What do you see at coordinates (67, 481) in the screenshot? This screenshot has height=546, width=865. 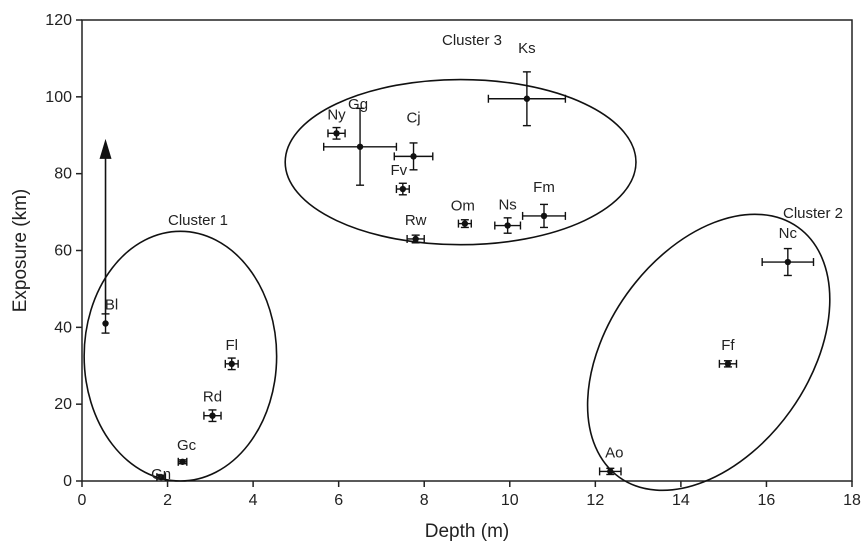 I see `y-tick-label: 0` at bounding box center [67, 481].